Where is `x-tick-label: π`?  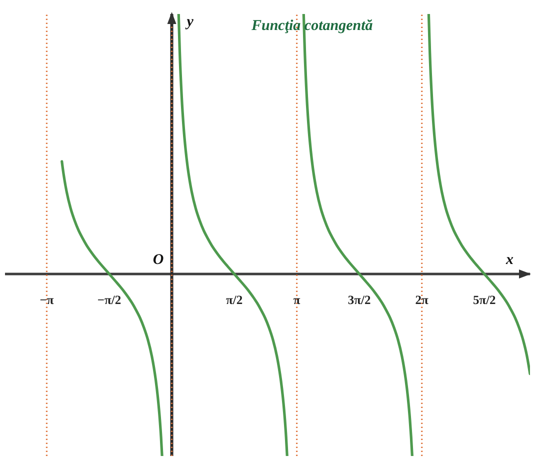 x-tick-label: π is located at coordinates (296, 300).